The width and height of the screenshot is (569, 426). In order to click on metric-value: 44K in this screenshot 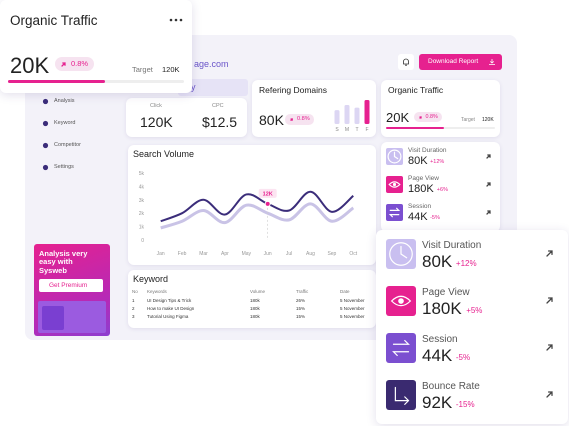, I will do `click(418, 217)`.